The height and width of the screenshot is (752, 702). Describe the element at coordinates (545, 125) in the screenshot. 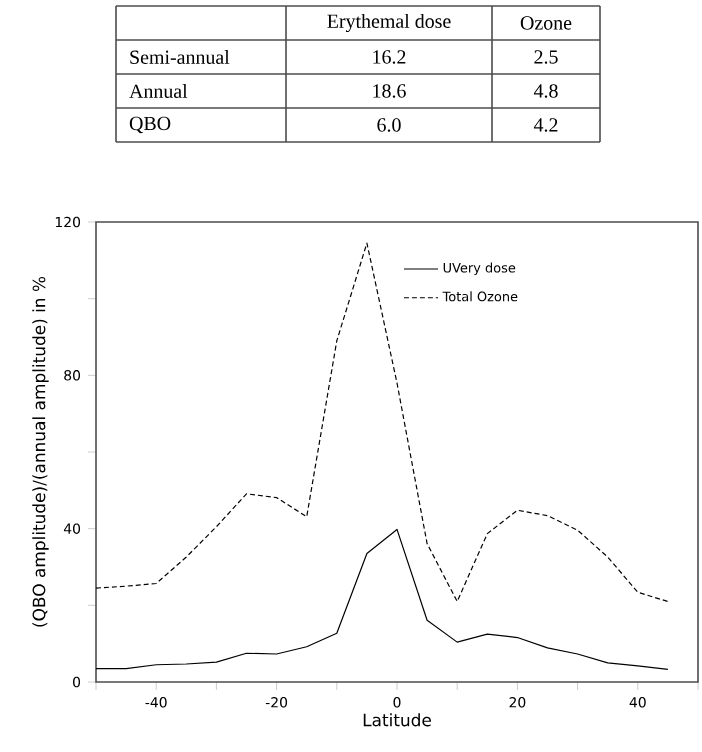

I see `text: 4.2` at that location.